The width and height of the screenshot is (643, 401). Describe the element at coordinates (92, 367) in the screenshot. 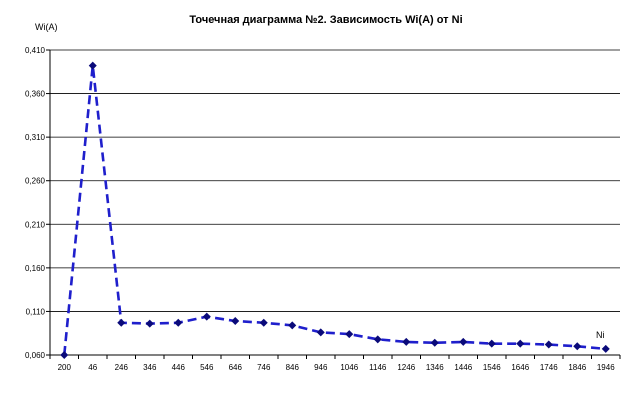

I see `x-tick-label: 46` at that location.